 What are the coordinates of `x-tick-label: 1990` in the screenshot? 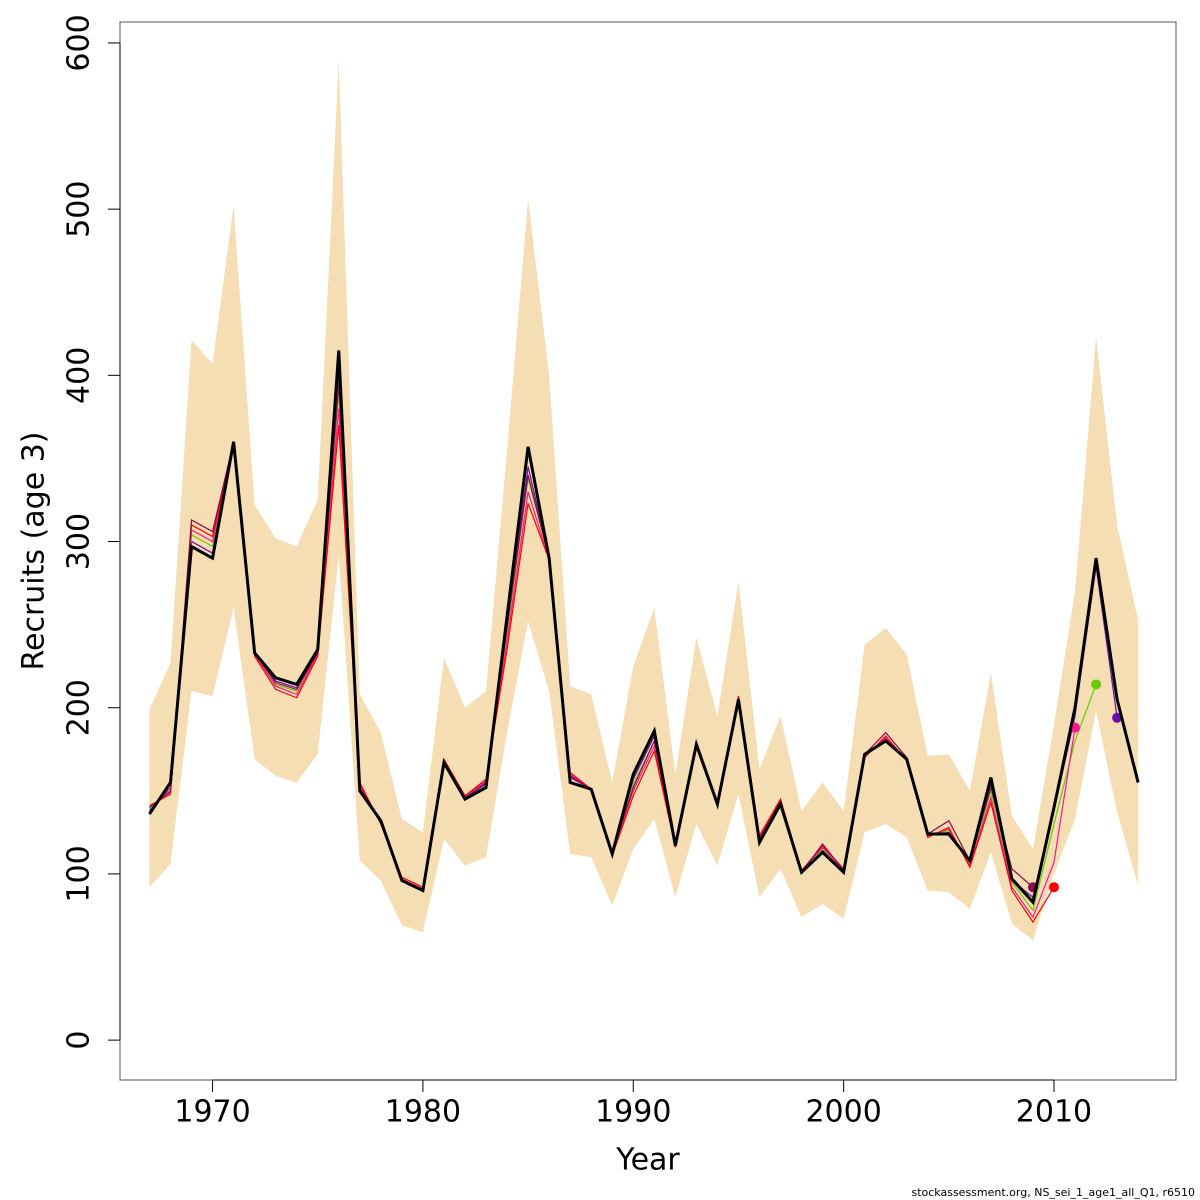 It's located at (633, 1112).